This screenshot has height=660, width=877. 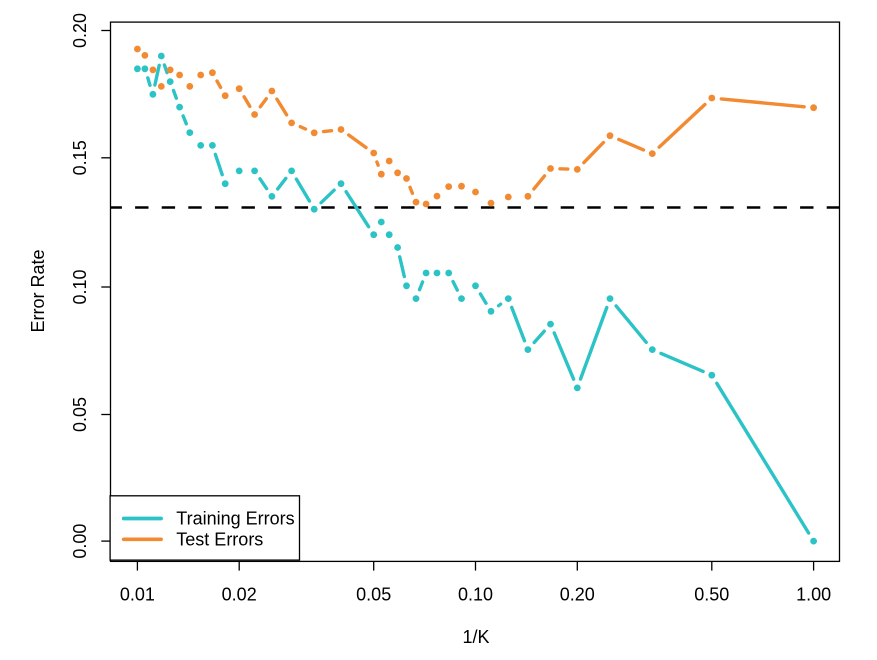 I want to click on svg-text: 0.01, so click(x=137, y=595).